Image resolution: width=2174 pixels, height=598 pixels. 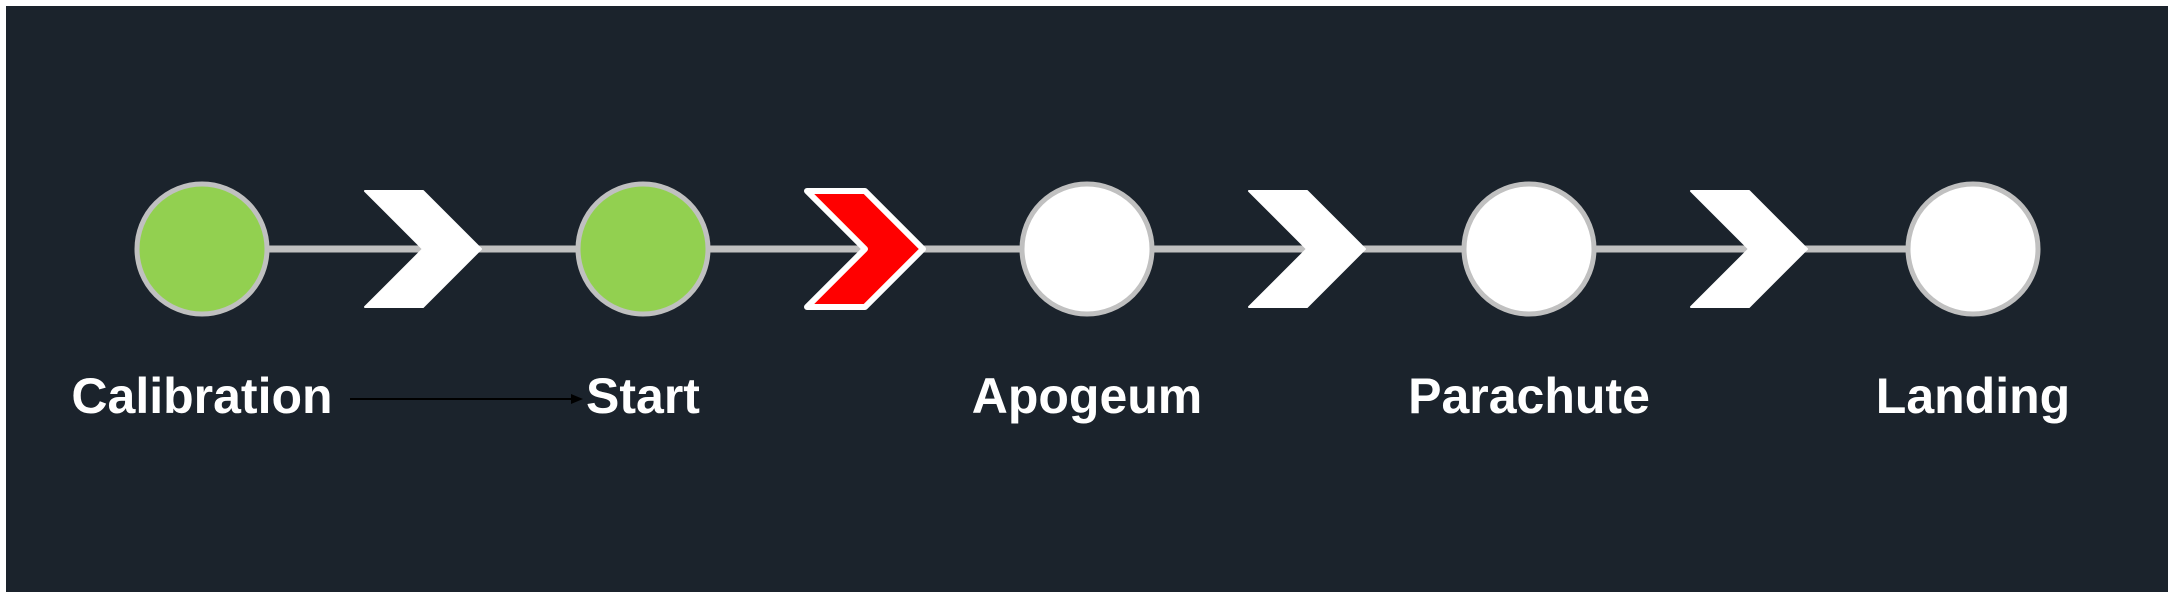 I want to click on stage-node-apogeum, so click(x=1087, y=249).